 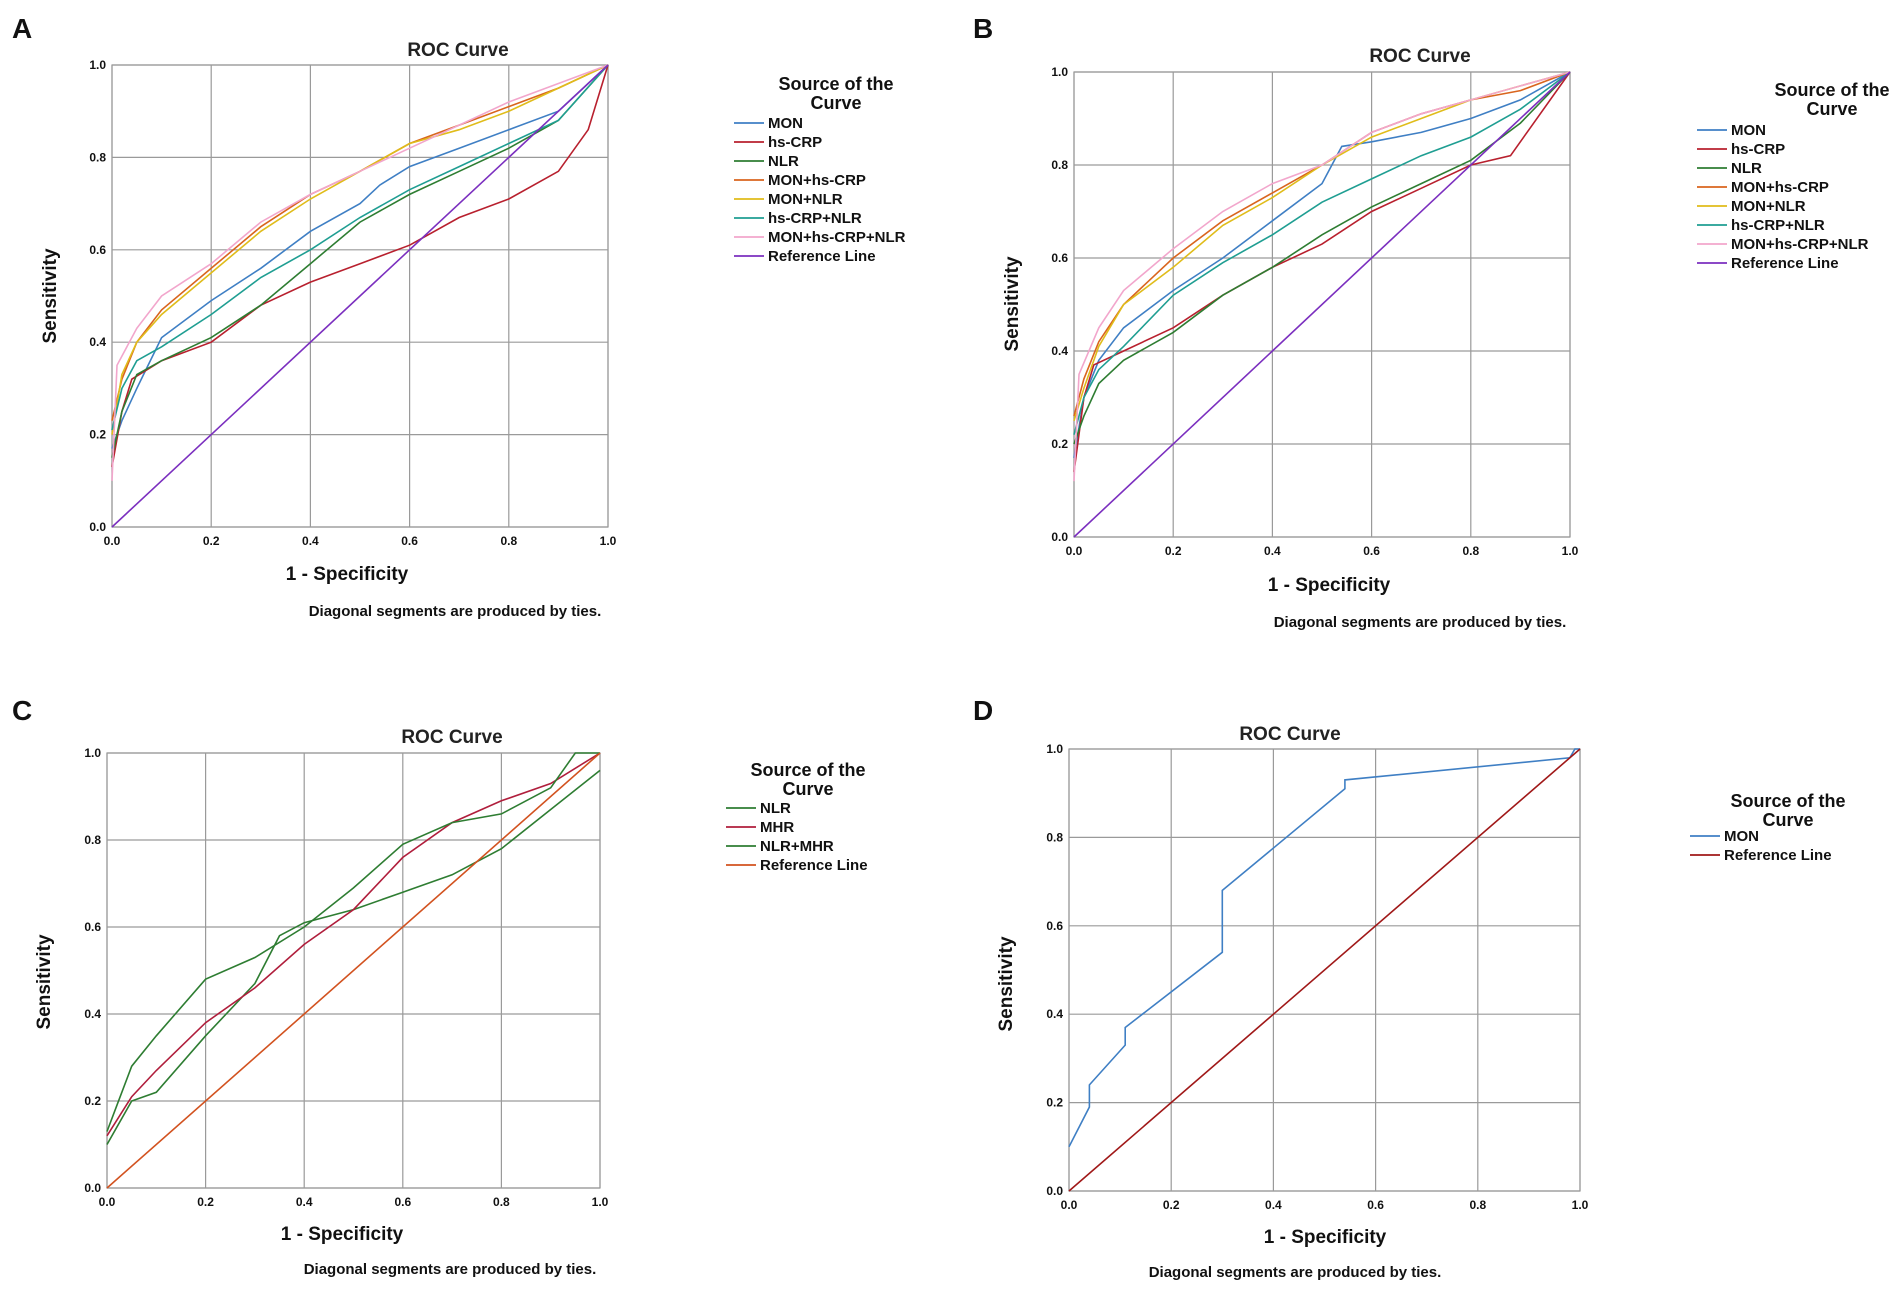 I want to click on panel-label: A, so click(x=22, y=28).